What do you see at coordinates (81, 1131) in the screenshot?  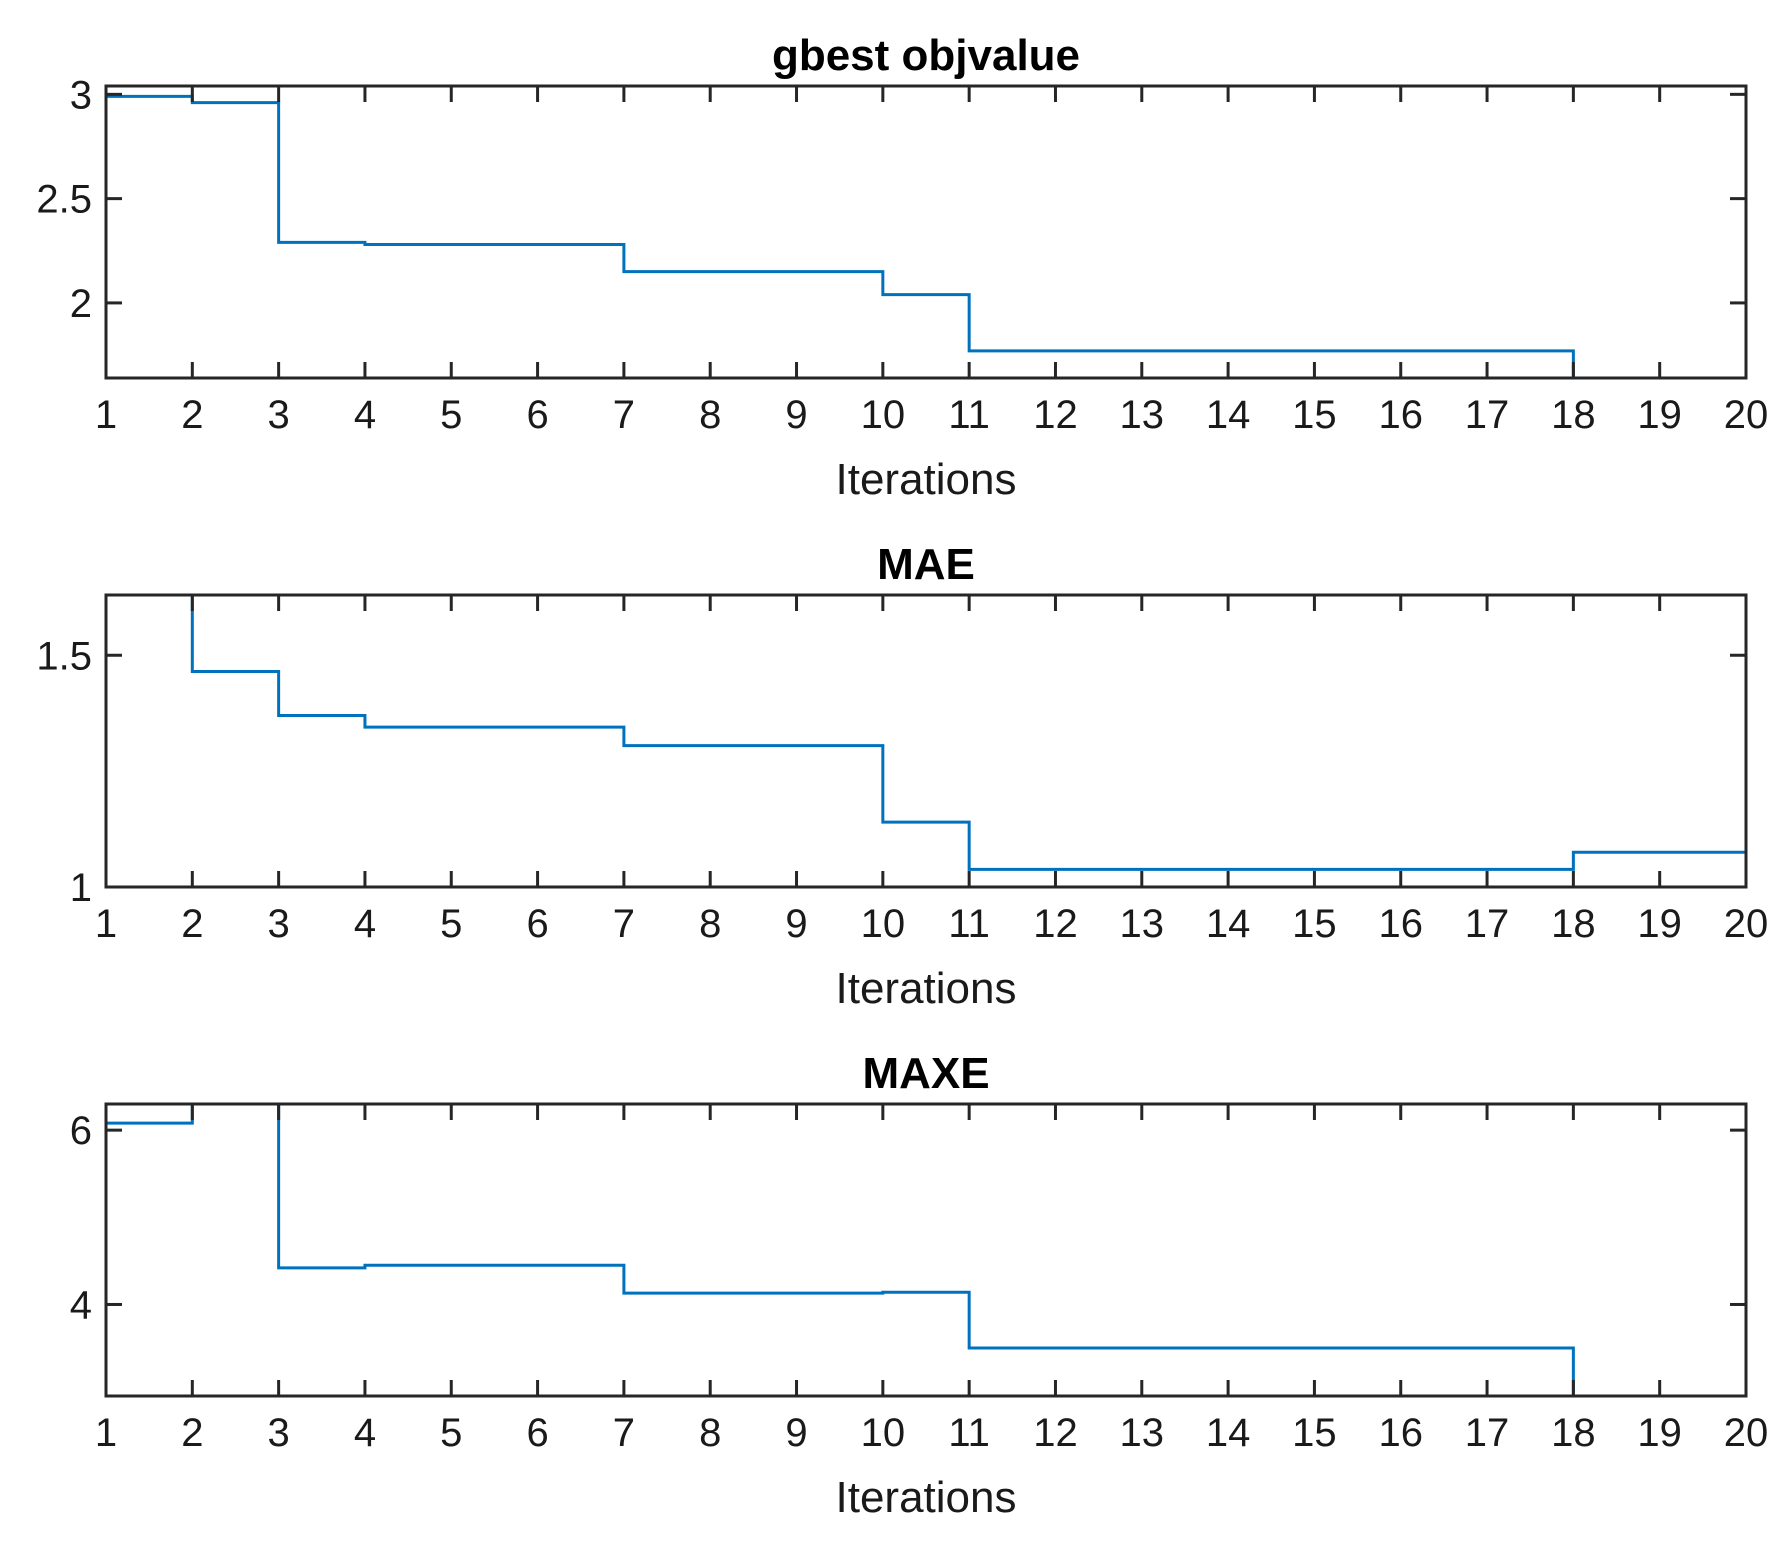 I see `chart2-ytick-label: 6` at bounding box center [81, 1131].